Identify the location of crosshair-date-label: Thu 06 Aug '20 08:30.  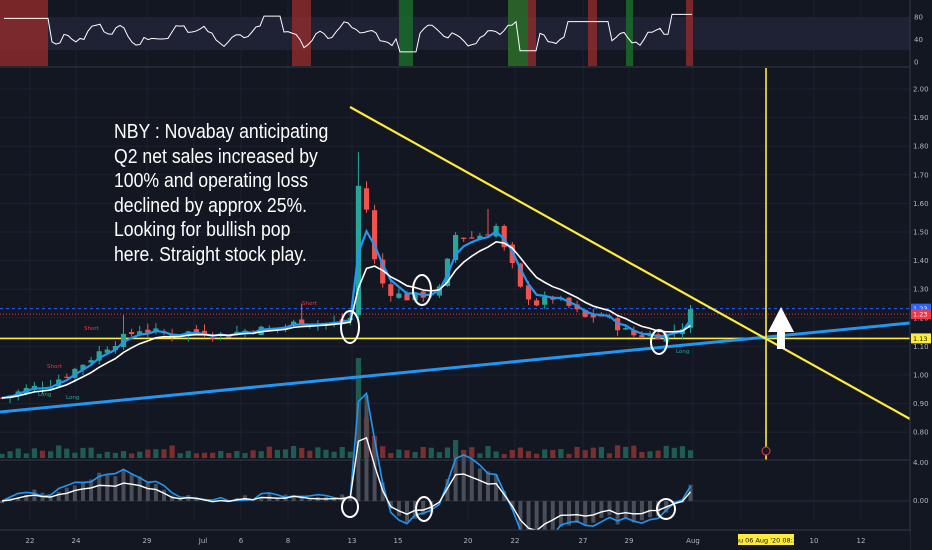
(765, 541).